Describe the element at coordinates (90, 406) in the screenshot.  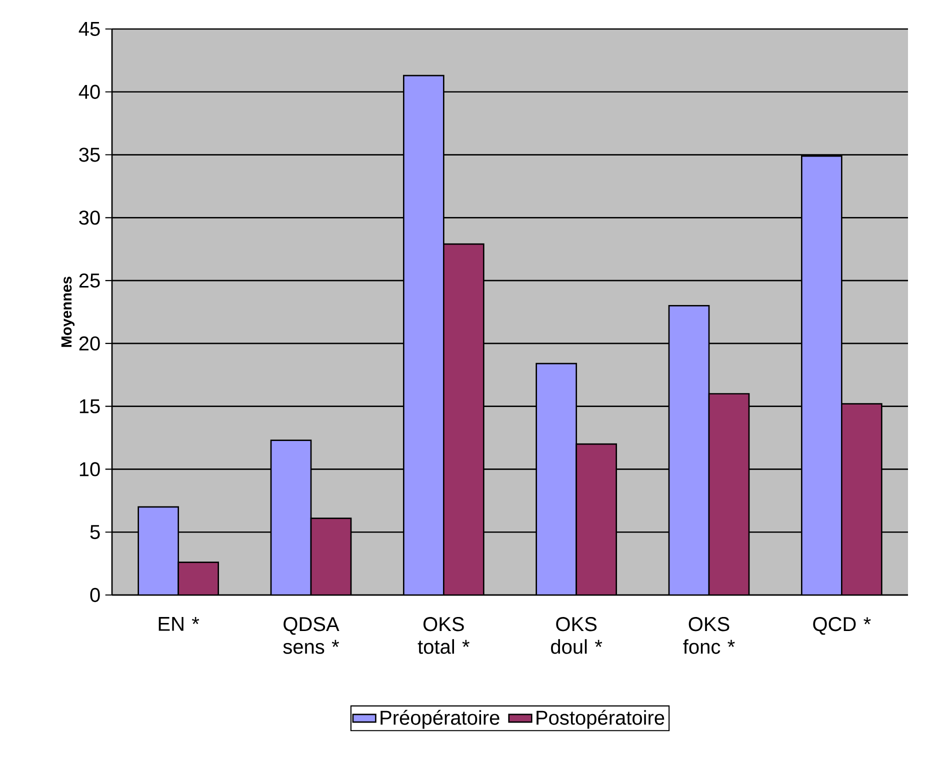
I see `y-tick-label: 15` at that location.